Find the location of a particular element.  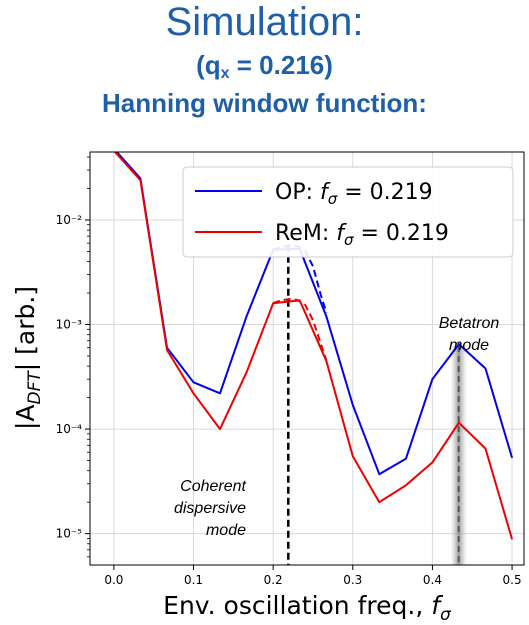

x-axis-label-sub: σ is located at coordinates (446, 615).